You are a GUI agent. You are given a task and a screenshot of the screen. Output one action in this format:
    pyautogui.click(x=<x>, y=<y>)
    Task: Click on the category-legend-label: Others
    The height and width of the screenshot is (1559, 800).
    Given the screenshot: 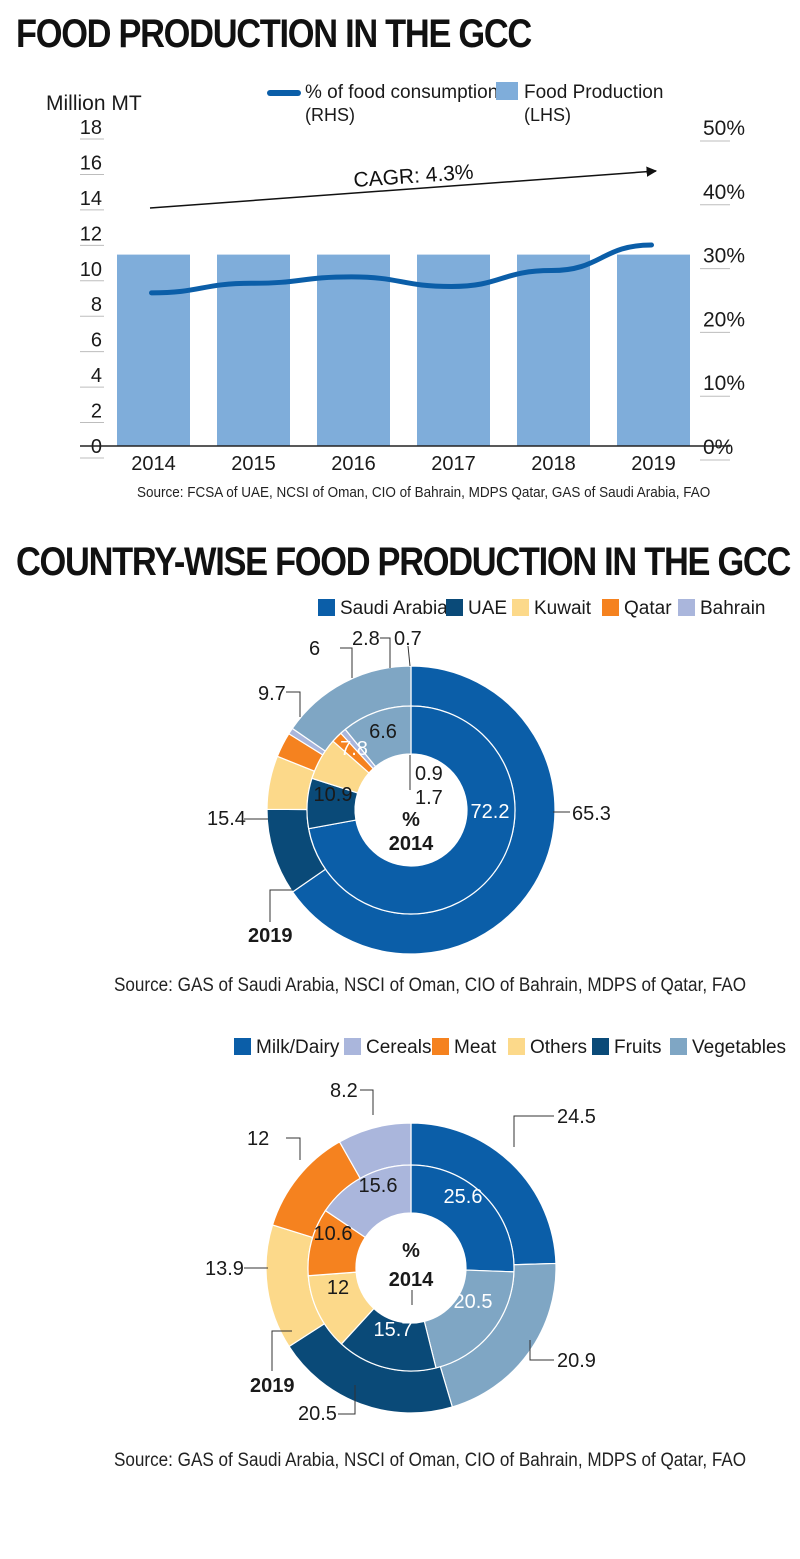 What is the action you would take?
    pyautogui.click(x=558, y=1047)
    